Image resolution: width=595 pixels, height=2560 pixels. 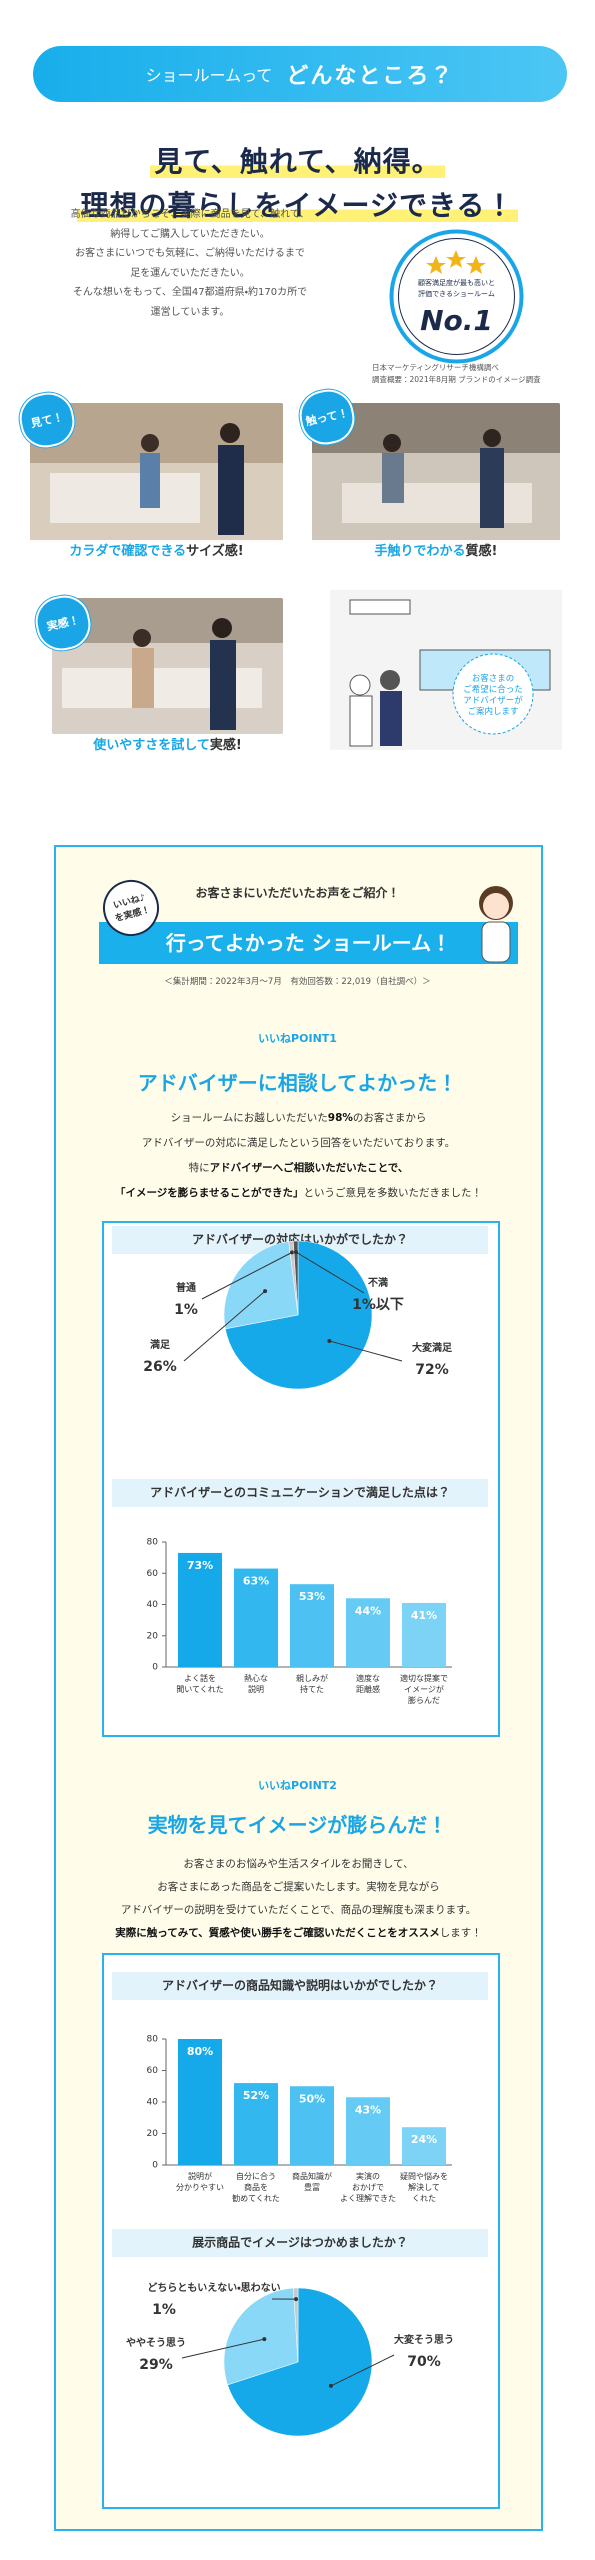 What do you see at coordinates (190, 253) in the screenshot?
I see `intro-line: お客さまにいつでも気軽に、ご納得いただけるまで` at bounding box center [190, 253].